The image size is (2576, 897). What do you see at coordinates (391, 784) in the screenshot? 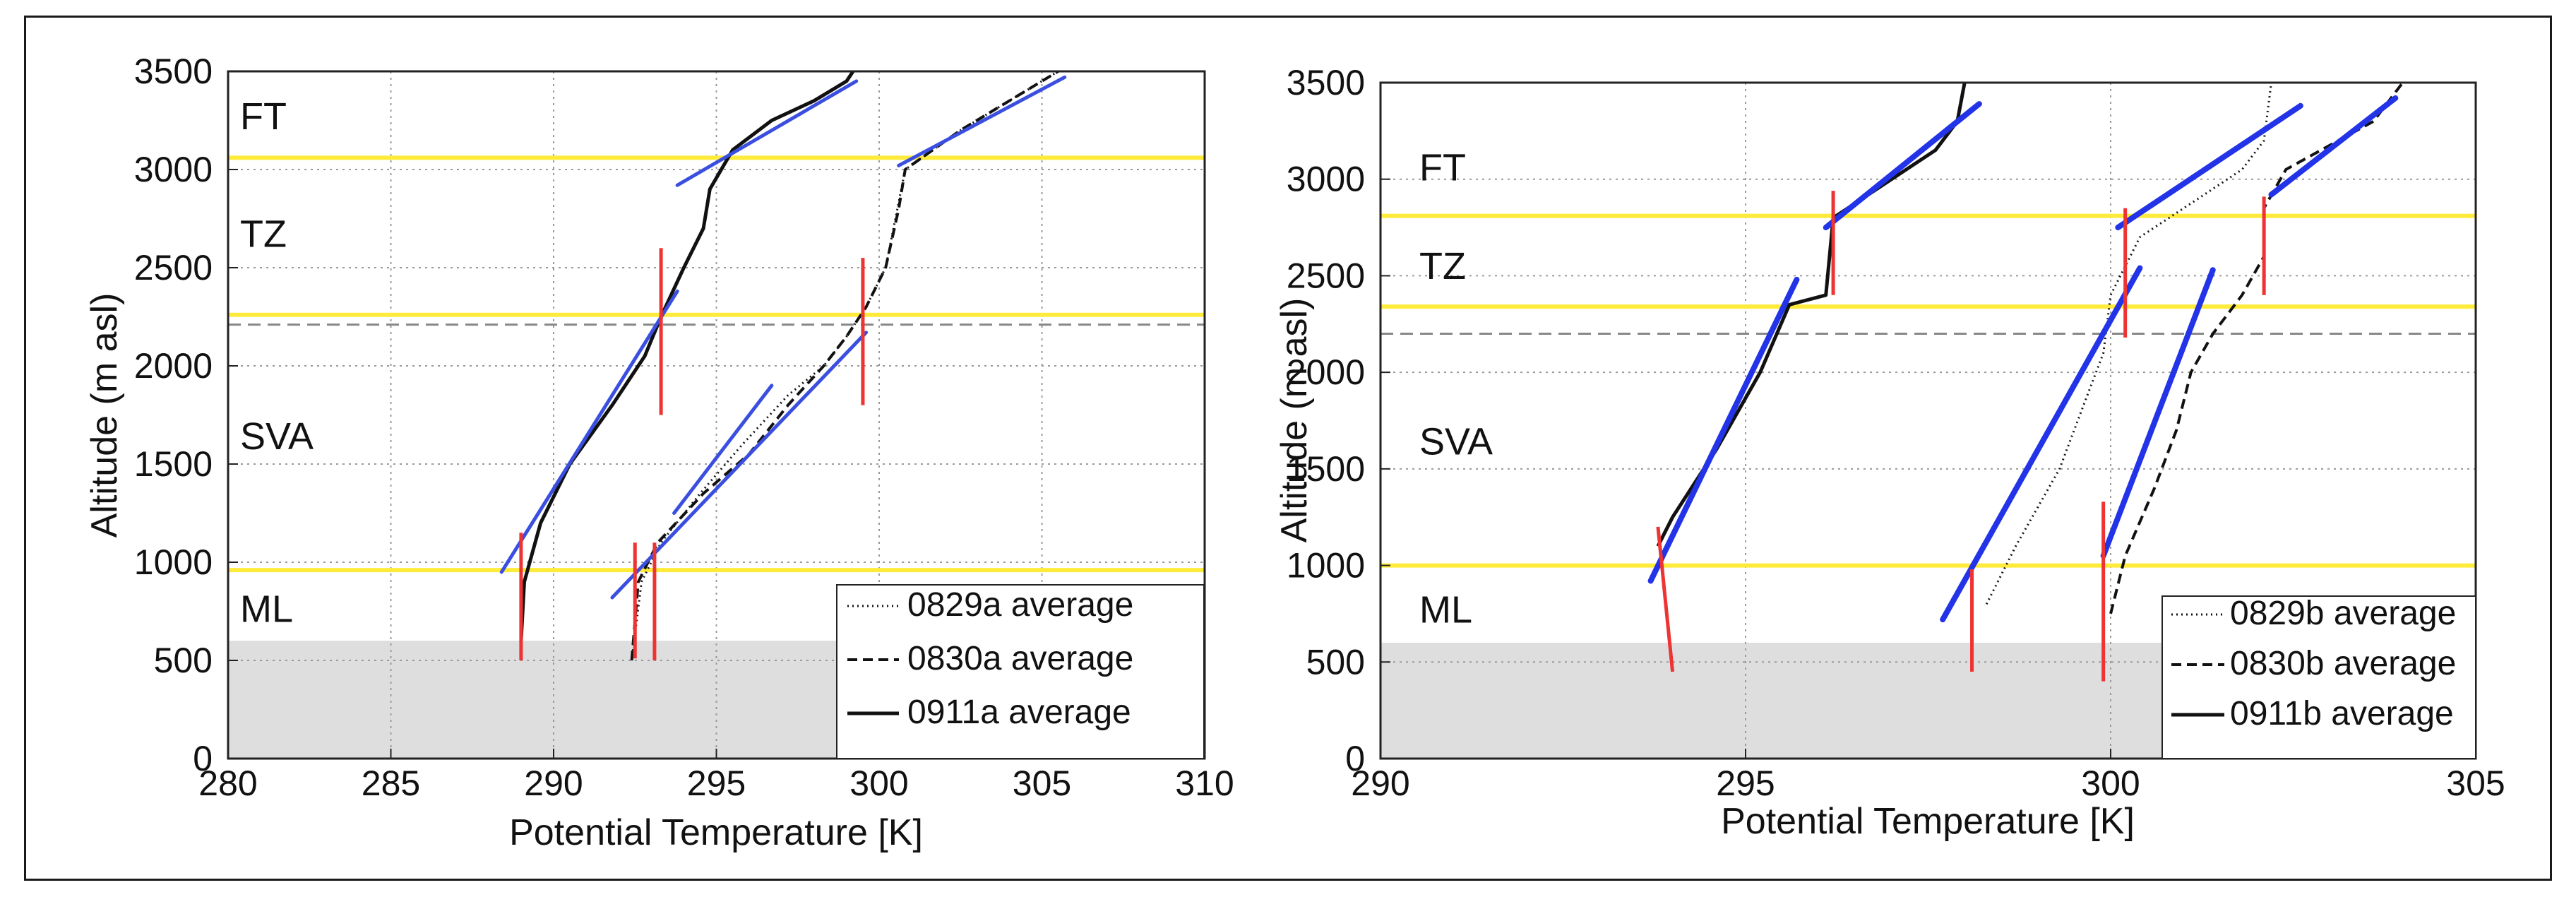
I see `x-tick-label: 285` at bounding box center [391, 784].